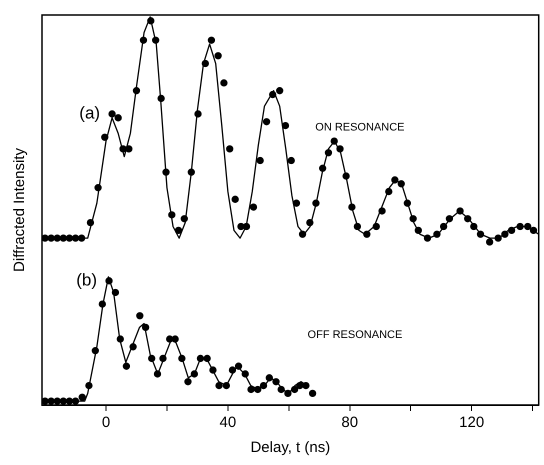  I want to click on x-tick-label: 80, so click(349, 423).